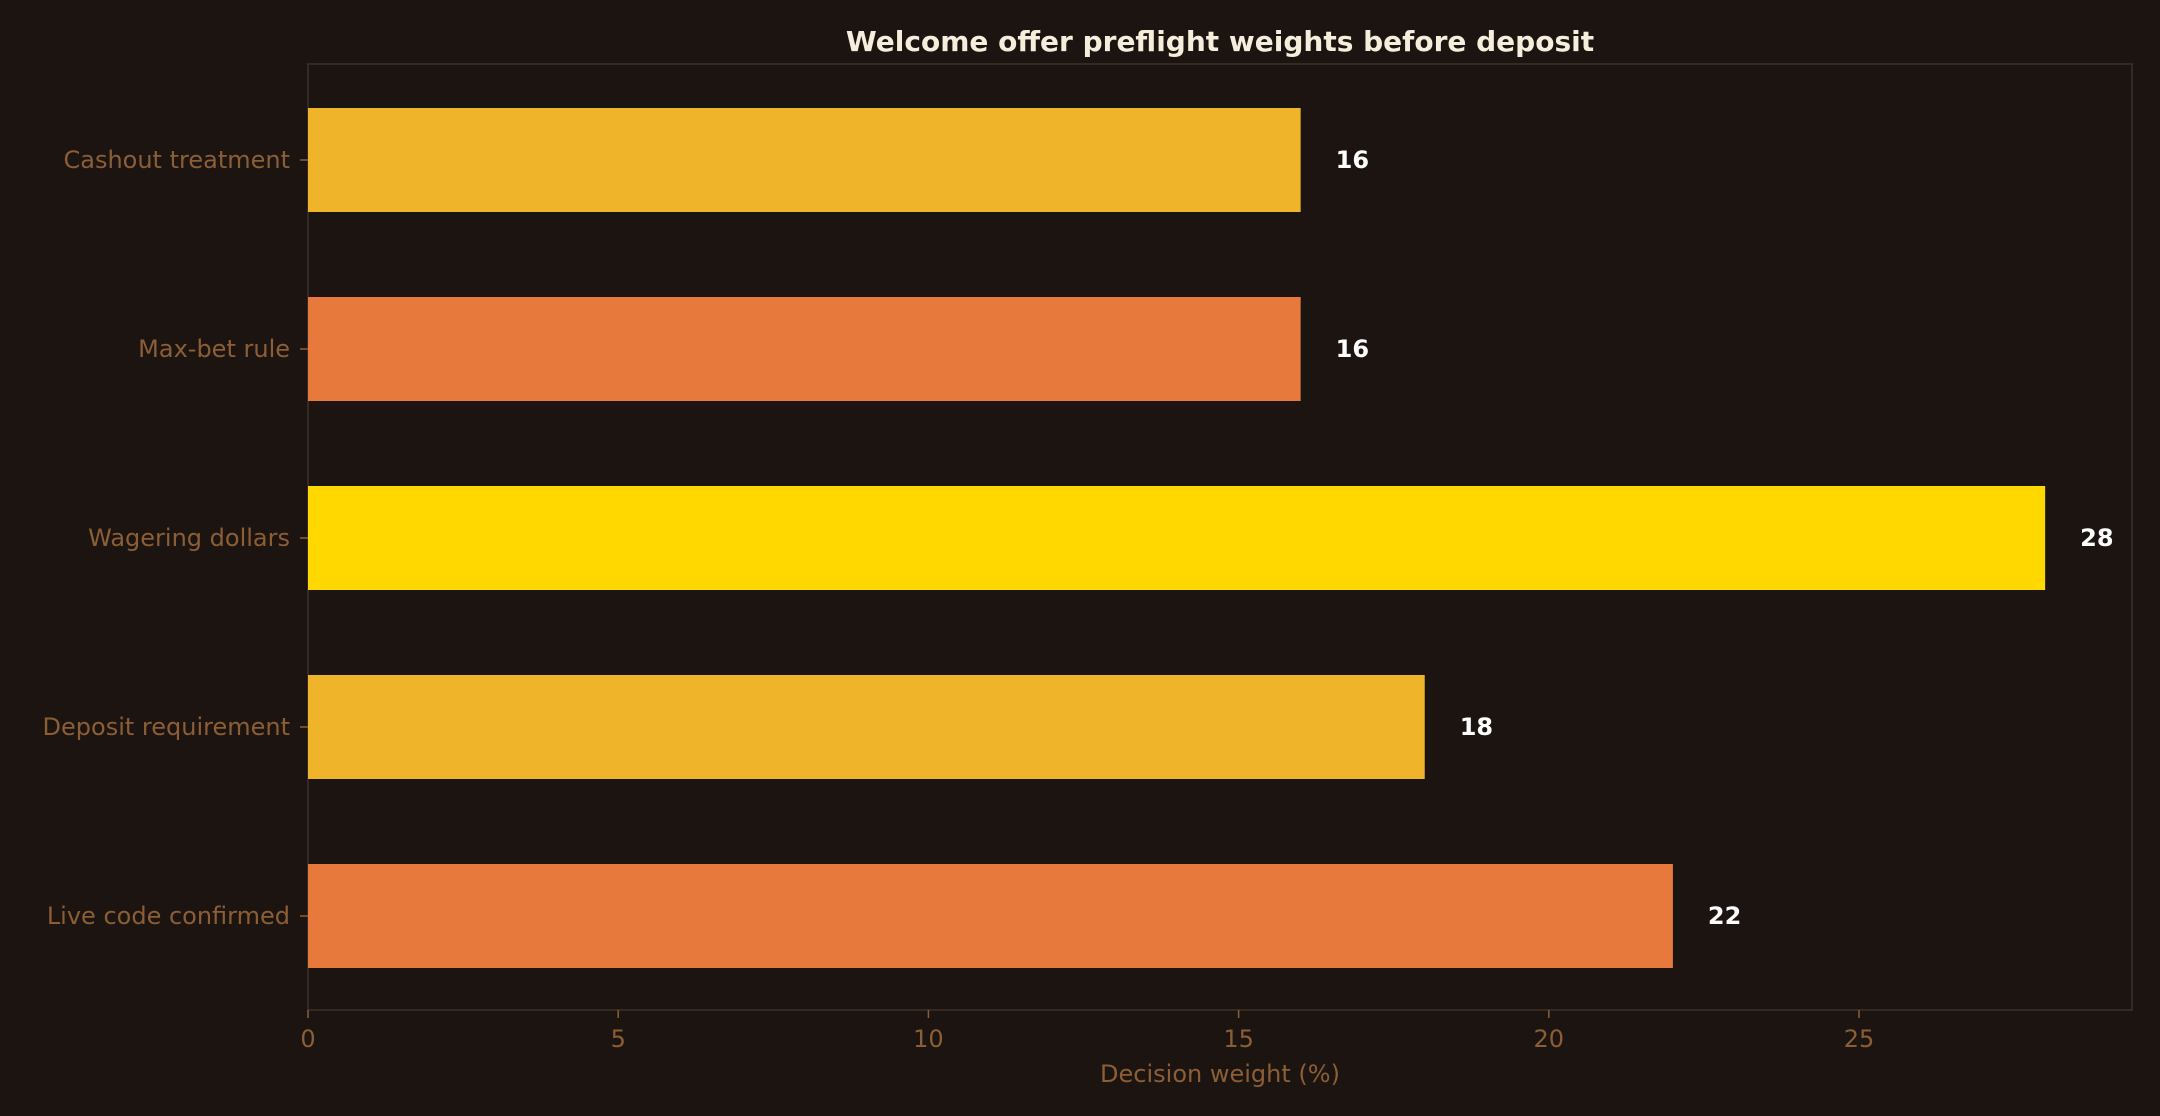 The height and width of the screenshot is (1116, 2160). I want to click on bar-value-label: 18, so click(1476, 727).